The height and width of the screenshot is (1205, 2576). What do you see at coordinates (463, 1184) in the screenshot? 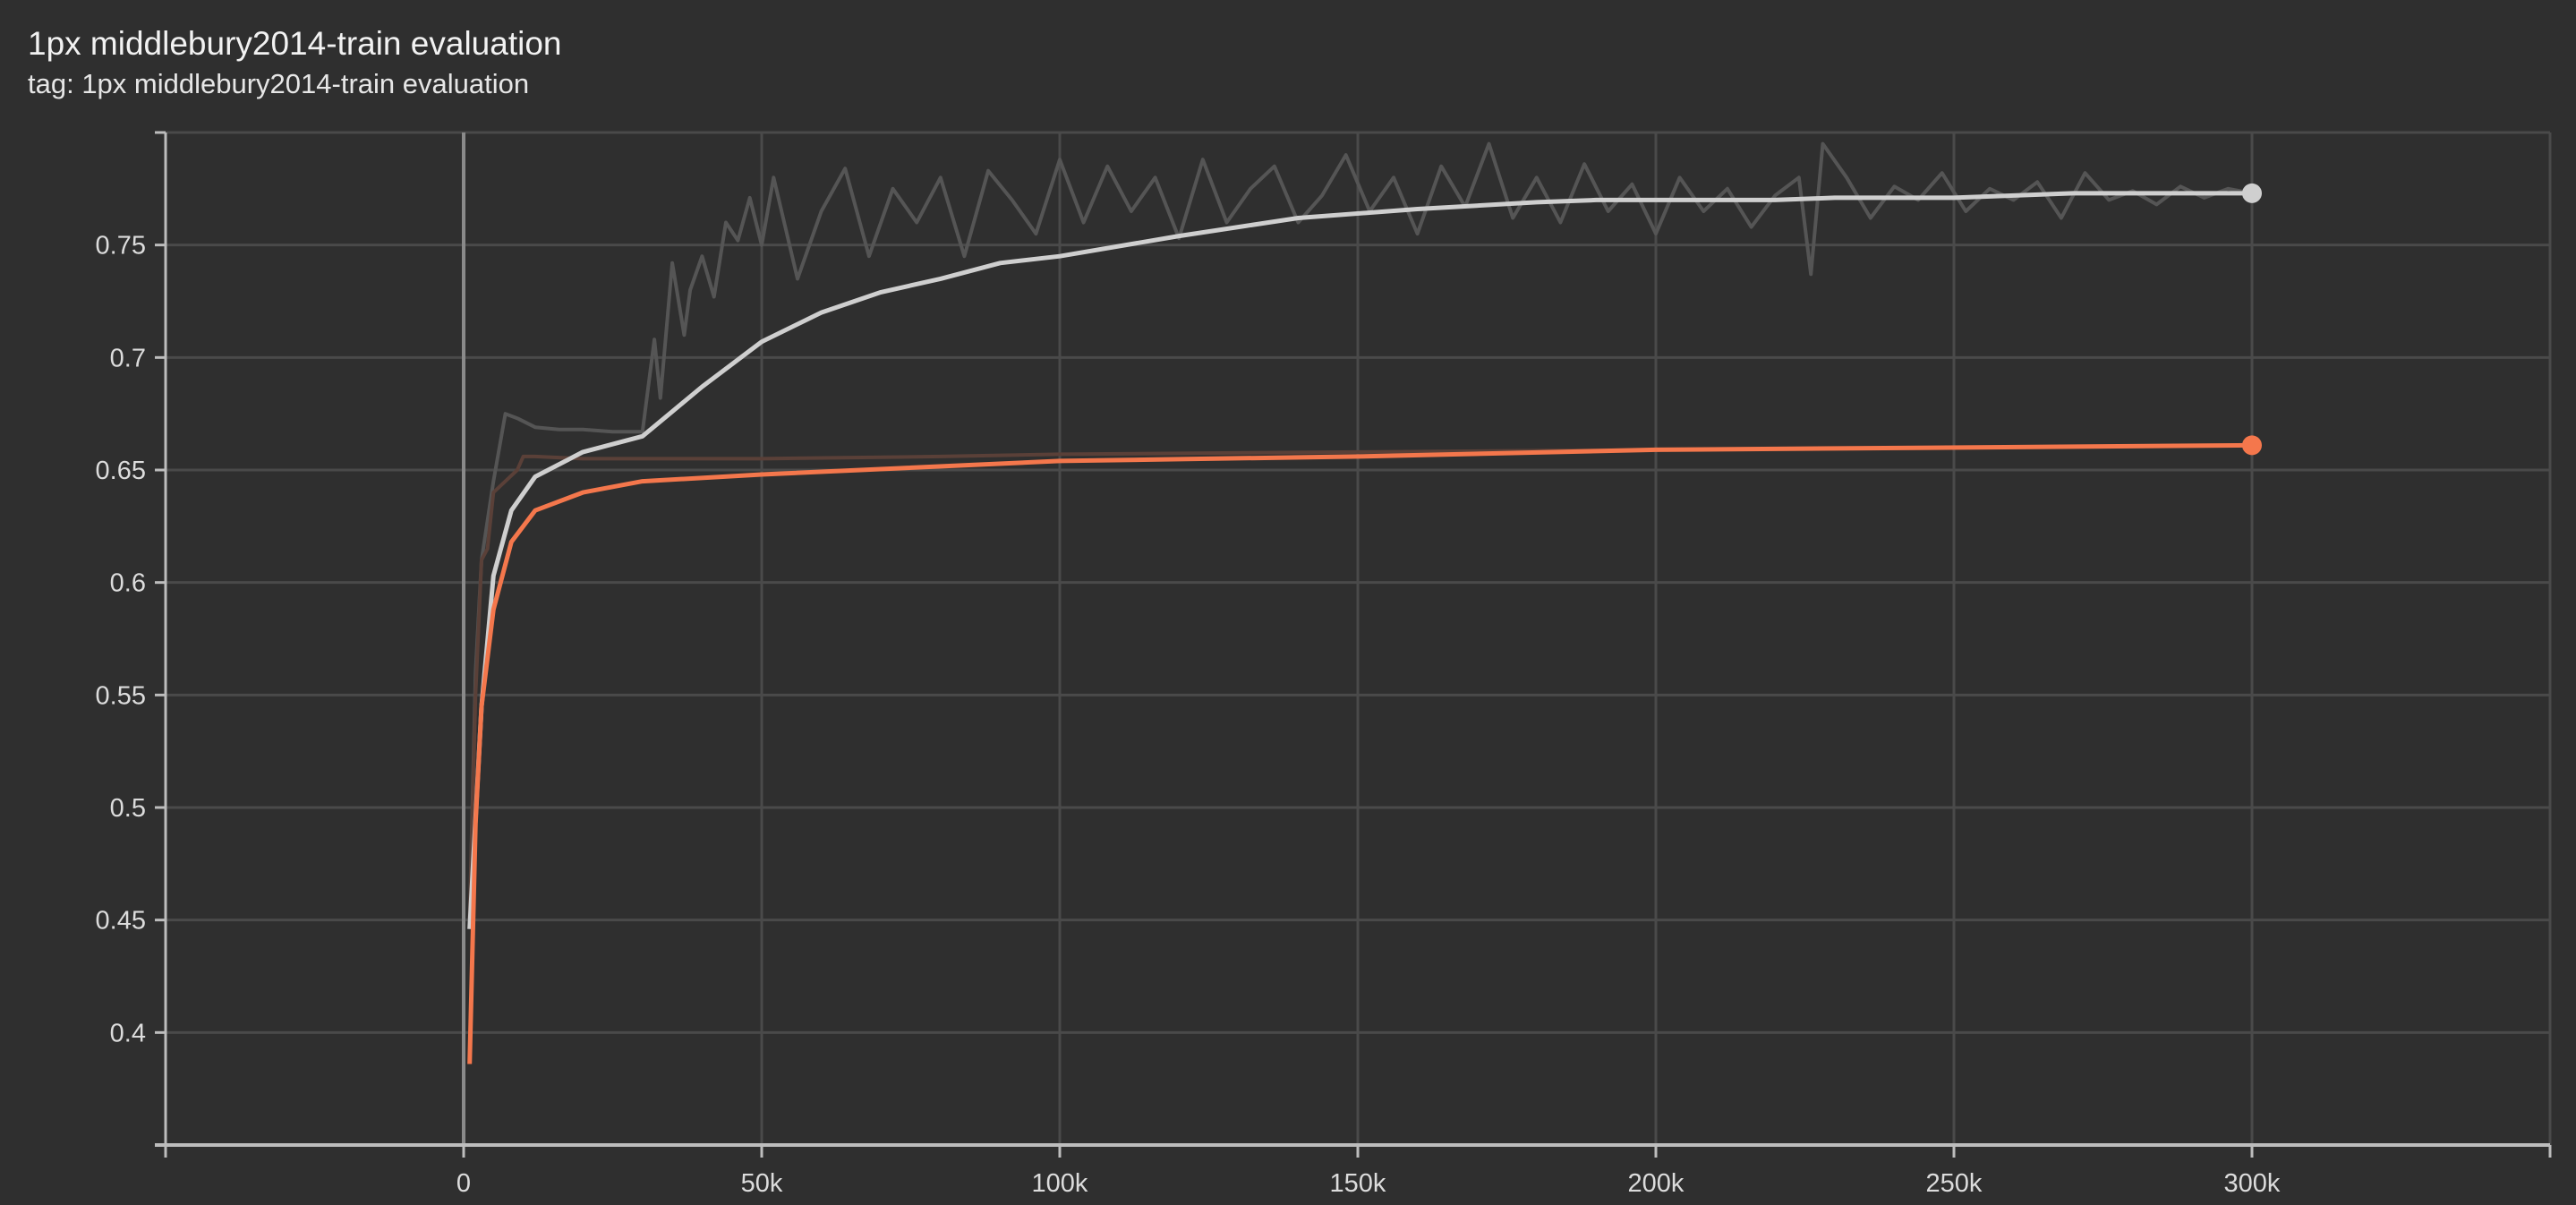
I see `x-tick-label: 0` at bounding box center [463, 1184].